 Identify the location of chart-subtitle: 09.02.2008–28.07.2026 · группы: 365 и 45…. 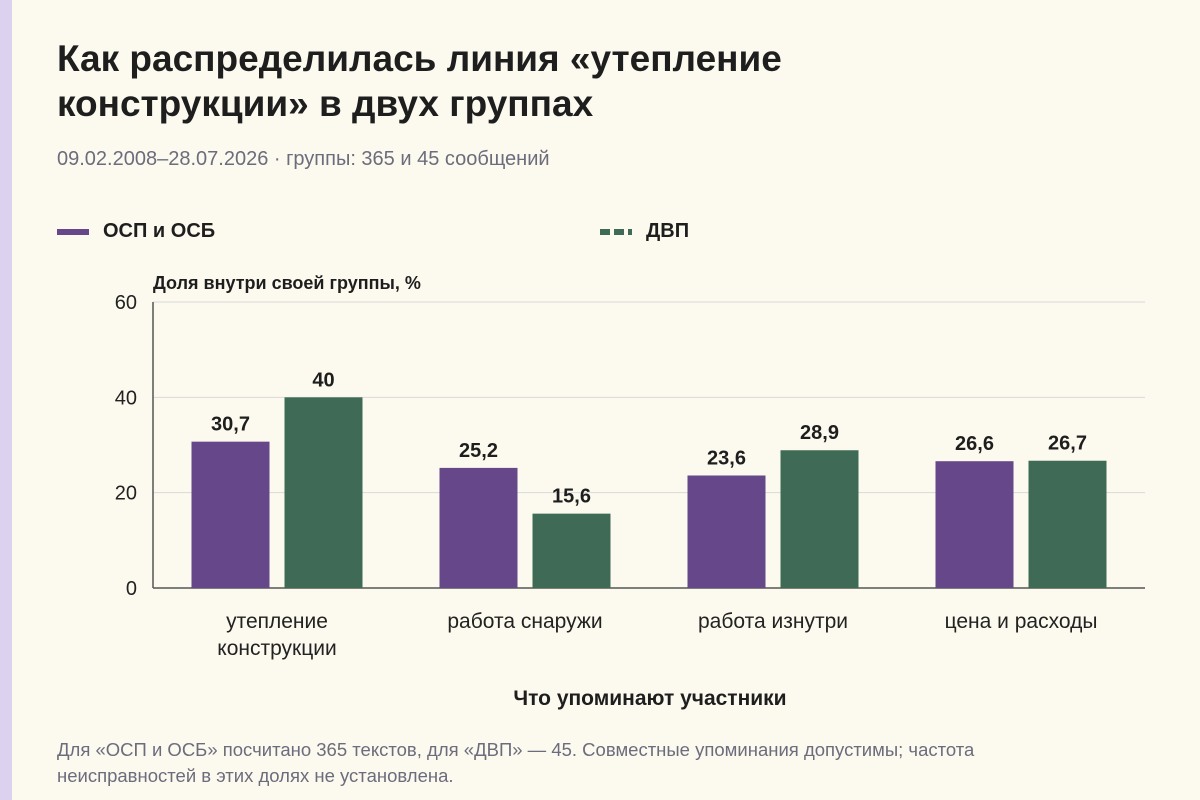
(303, 159).